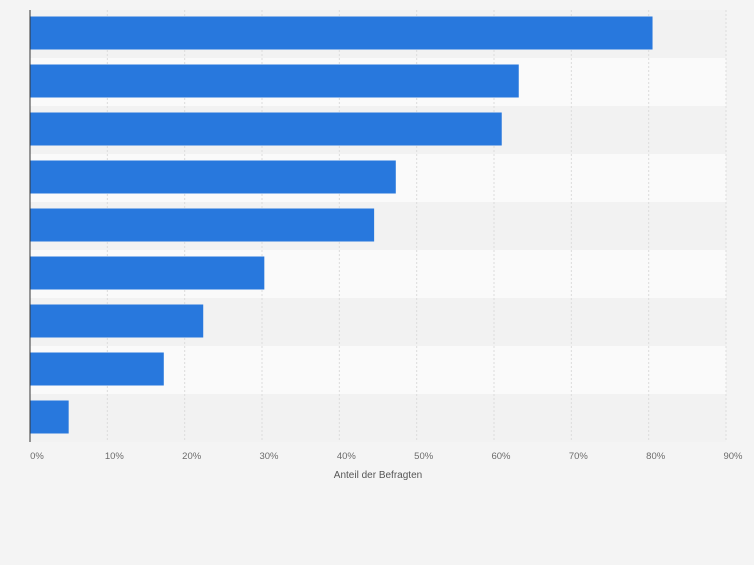  I want to click on x-tick-label: 30%, so click(269, 456).